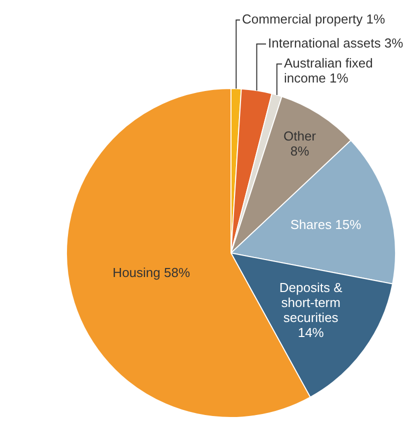  Describe the element at coordinates (151, 272) in the screenshot. I see `slice-label: Housing 58%` at that location.